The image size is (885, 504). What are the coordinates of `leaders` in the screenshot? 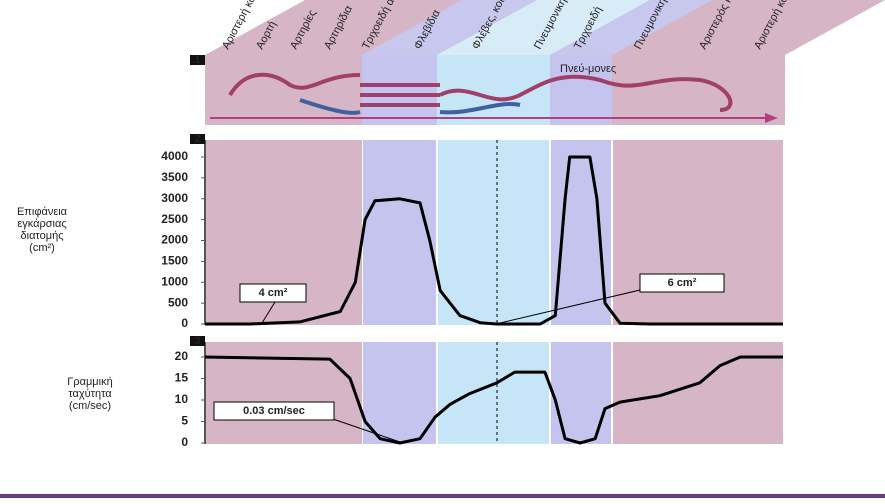 It's located at (451, 366).